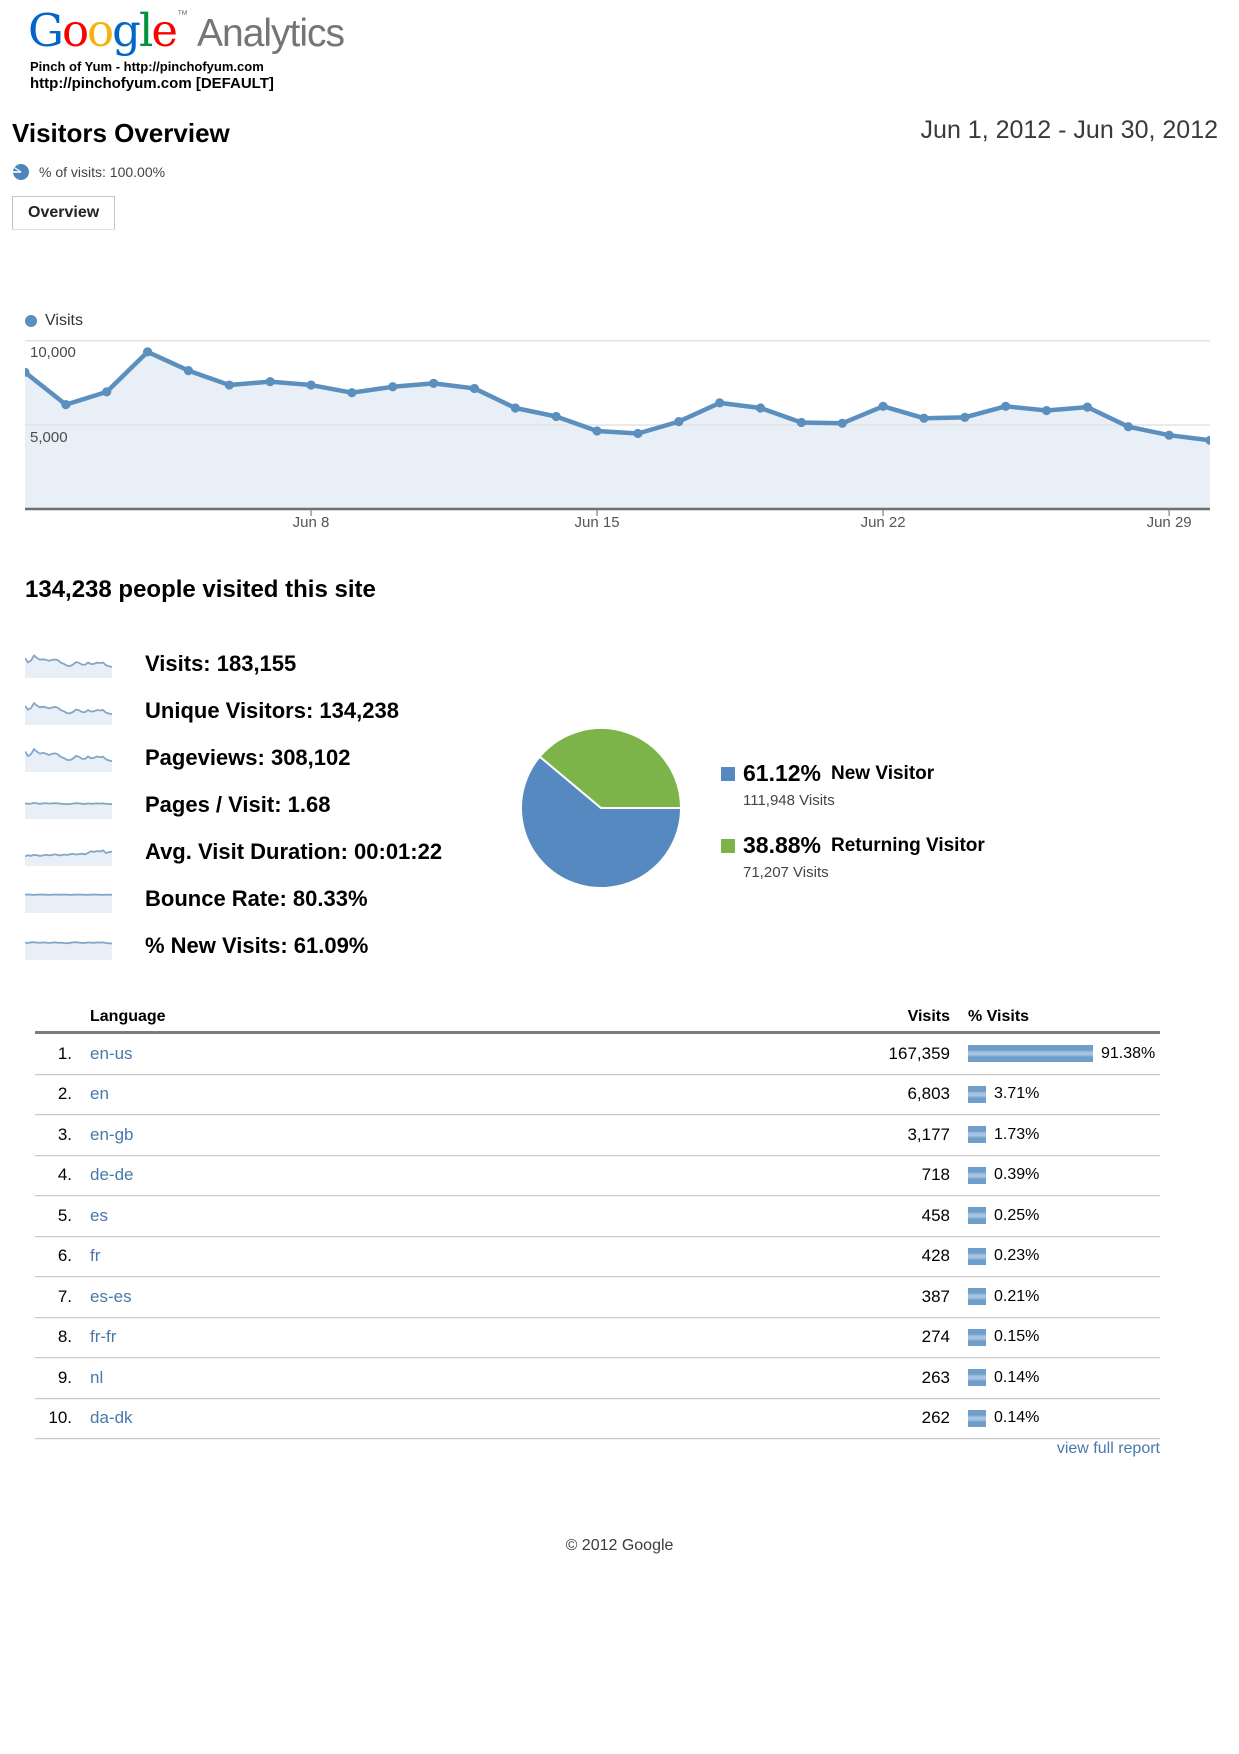  Describe the element at coordinates (935, 1256) in the screenshot. I see `visits-value: 428` at that location.